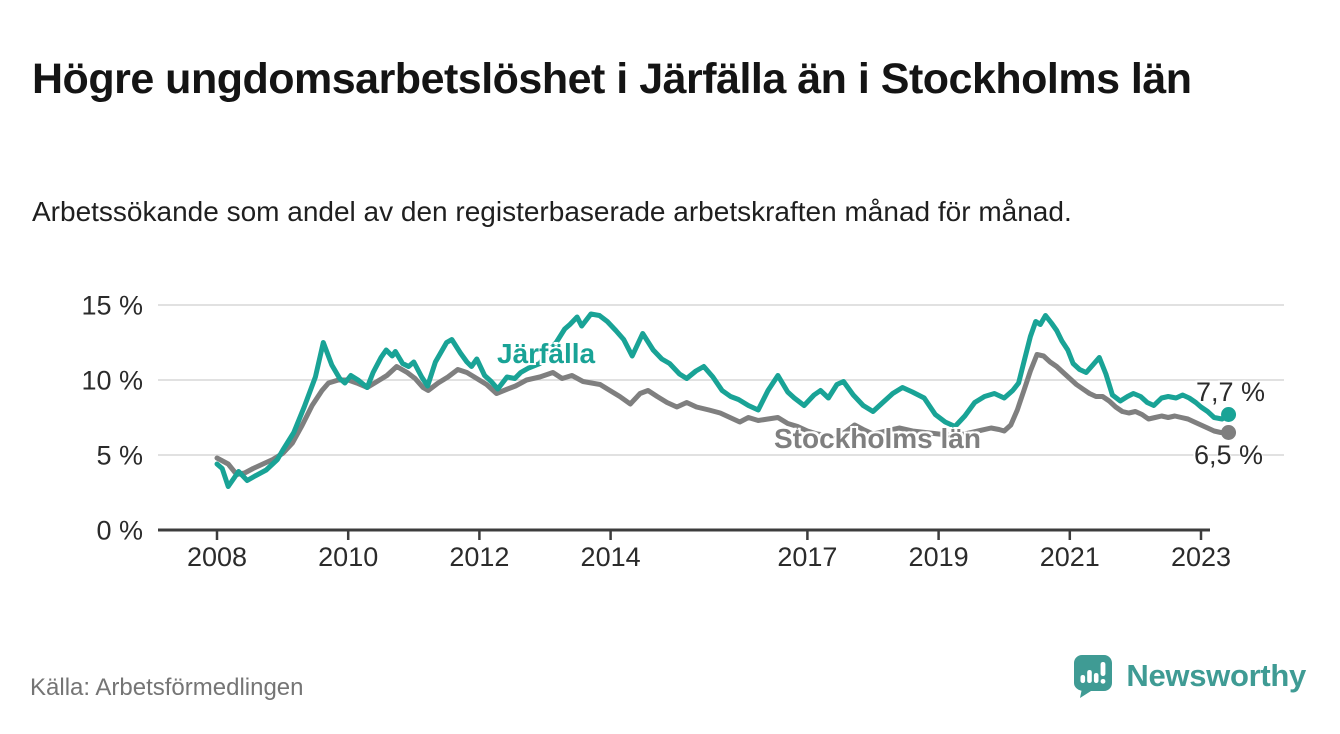  Describe the element at coordinates (1070, 557) in the screenshot. I see `x-axis-tick-label: 2021` at that location.